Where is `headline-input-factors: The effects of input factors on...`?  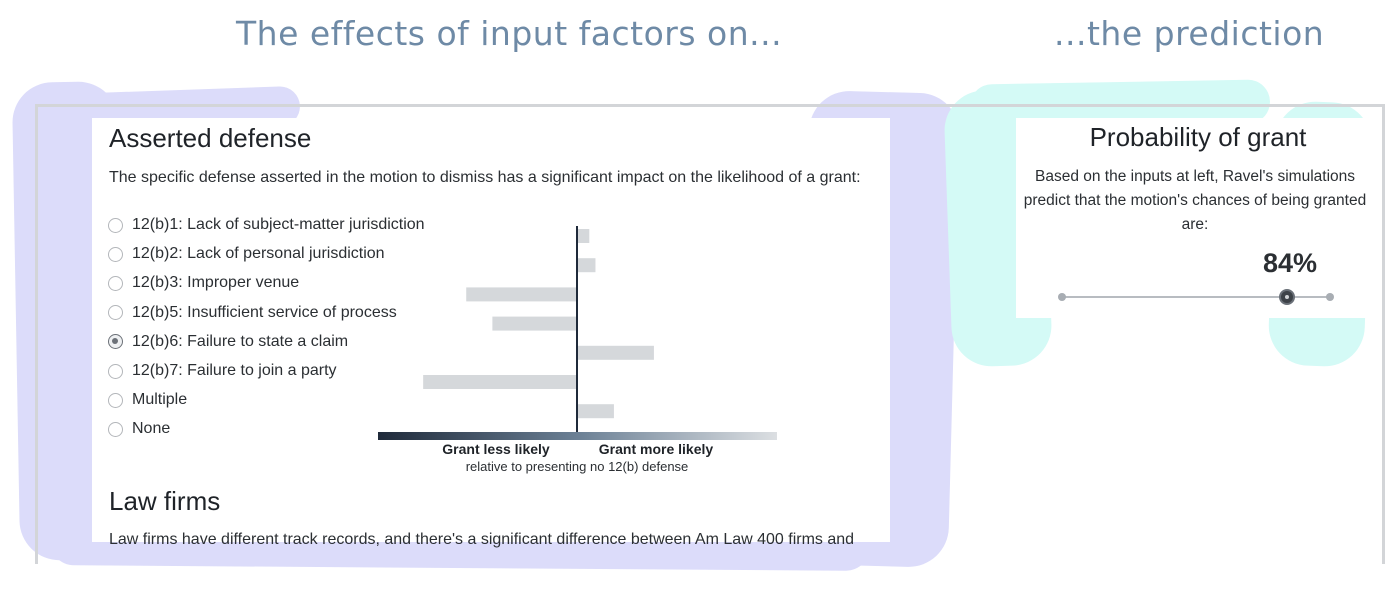 headline-input-factors: The effects of input factors on... is located at coordinates (509, 33).